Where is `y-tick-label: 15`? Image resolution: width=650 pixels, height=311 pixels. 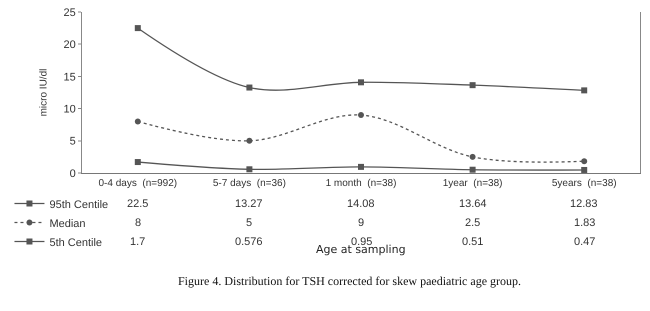 y-tick-label: 15 is located at coordinates (70, 77).